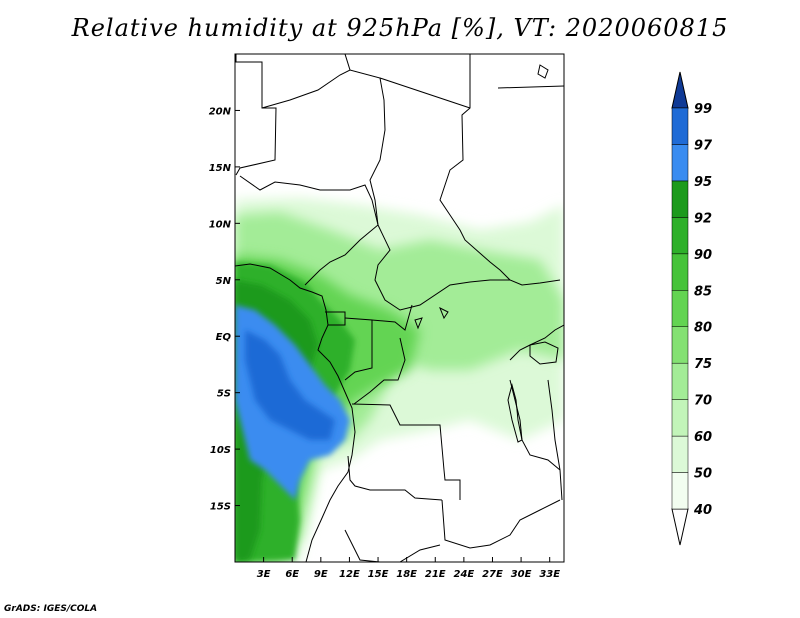  Describe the element at coordinates (703, 182) in the screenshot. I see `colorbar-level-label: 95` at that location.